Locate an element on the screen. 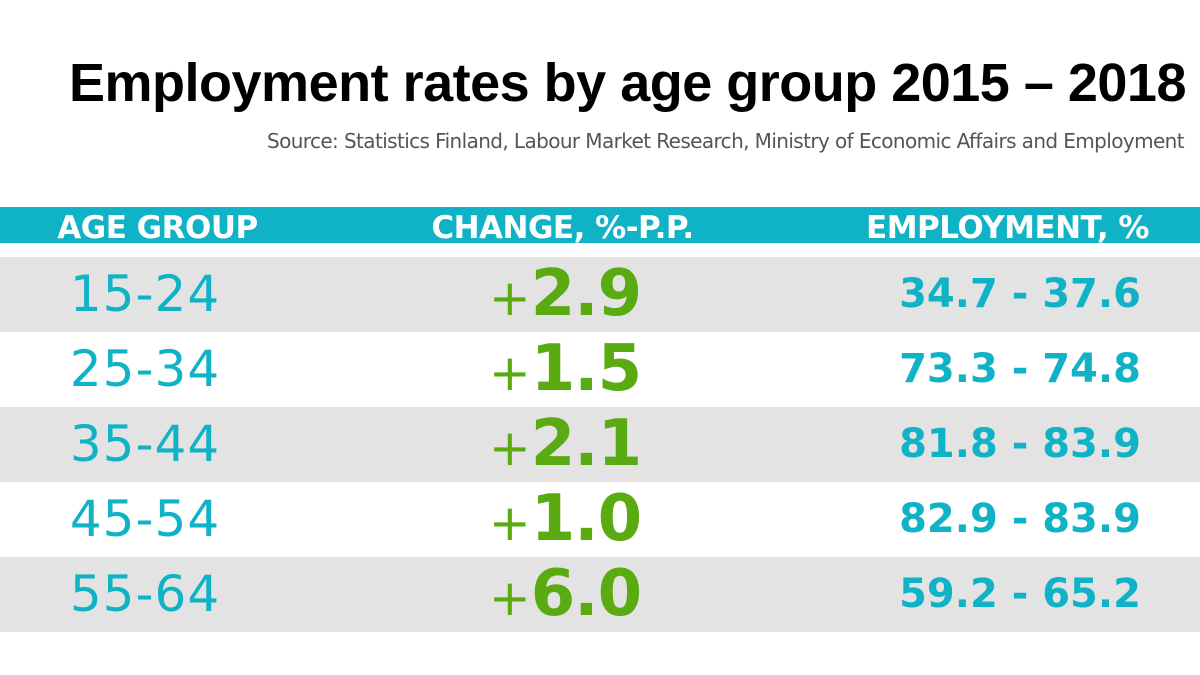  change-cell: +1.0 is located at coordinates (565, 519).